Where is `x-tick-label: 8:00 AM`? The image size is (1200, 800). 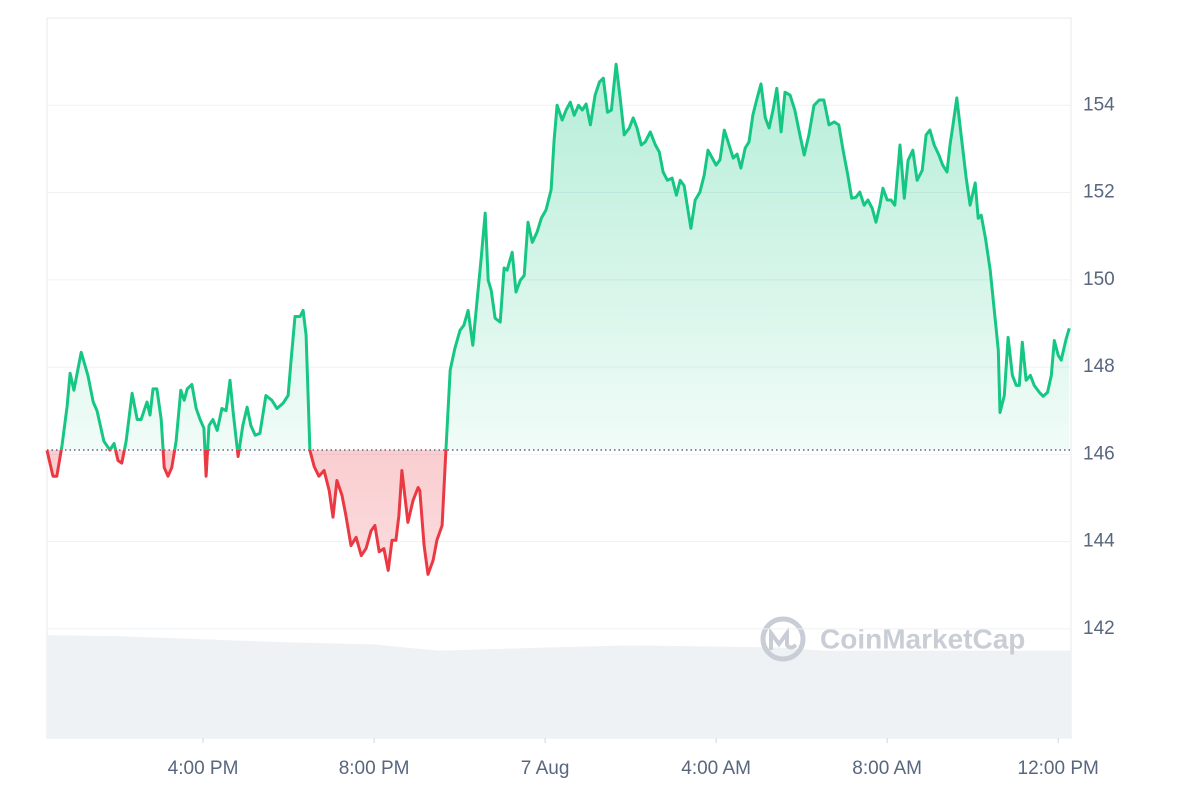 x-tick-label: 8:00 AM is located at coordinates (887, 768).